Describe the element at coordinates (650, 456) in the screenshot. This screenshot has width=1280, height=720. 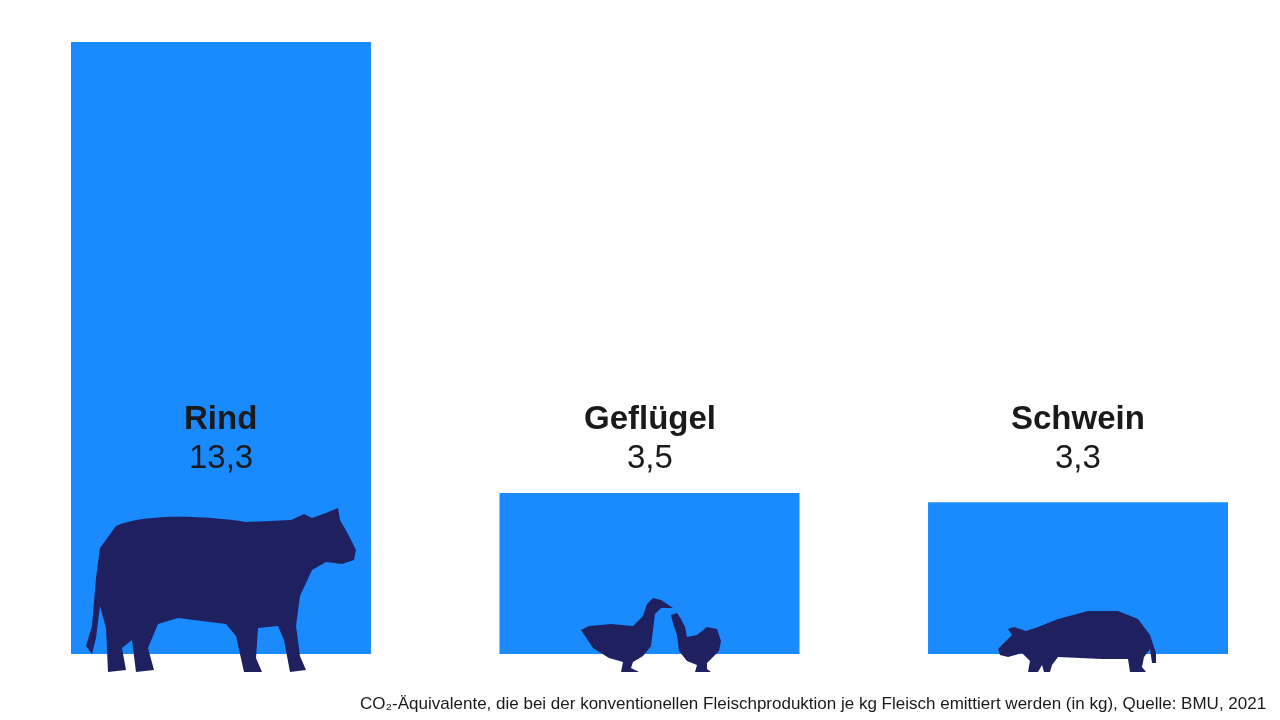
I see `data-label: 3,5` at that location.